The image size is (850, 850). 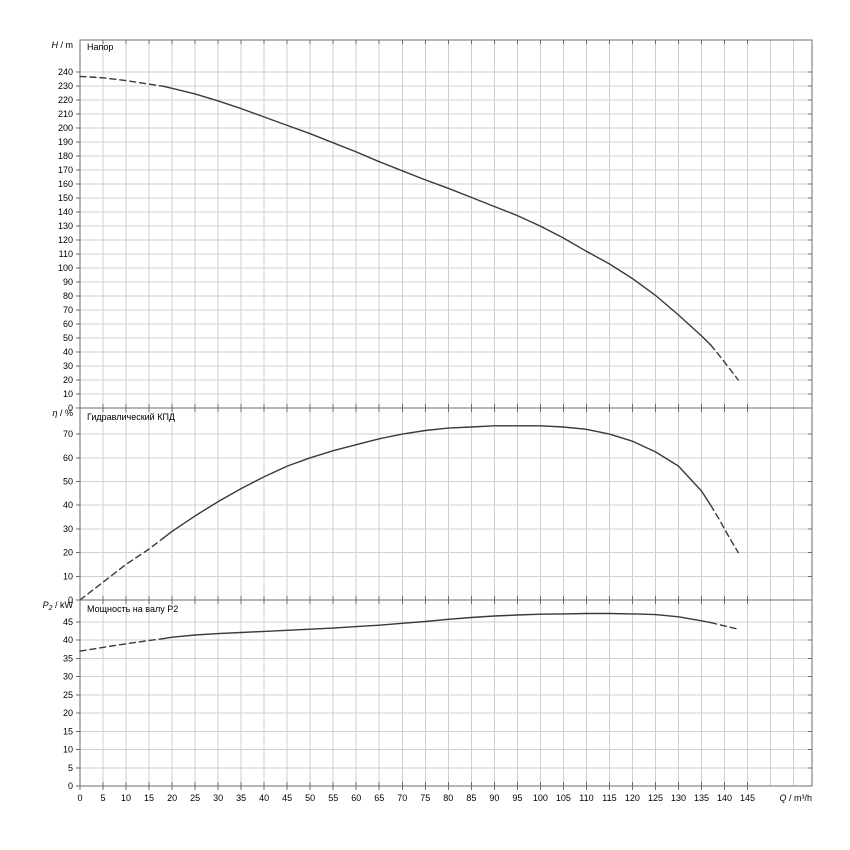 What do you see at coordinates (63, 45) in the screenshot?
I see `head-axis-title: H / m` at bounding box center [63, 45].